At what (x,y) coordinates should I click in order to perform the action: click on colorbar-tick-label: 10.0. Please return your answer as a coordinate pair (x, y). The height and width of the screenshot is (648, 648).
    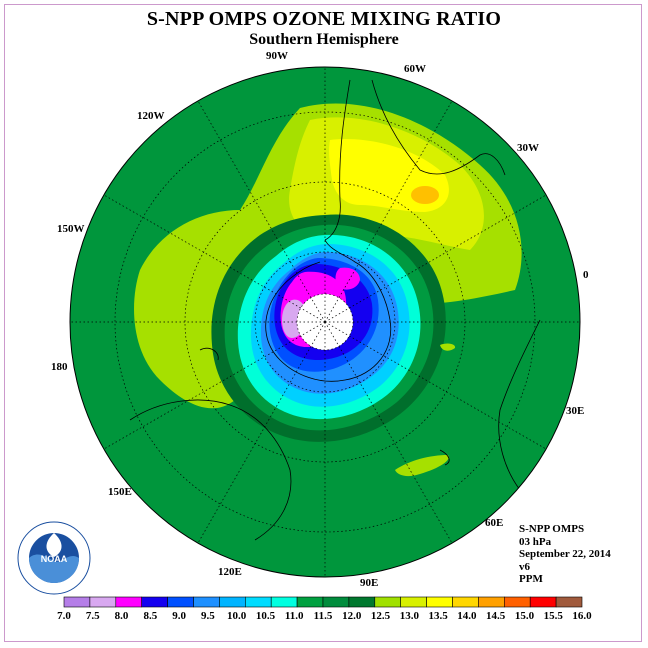
    Looking at the image, I should click on (237, 616).